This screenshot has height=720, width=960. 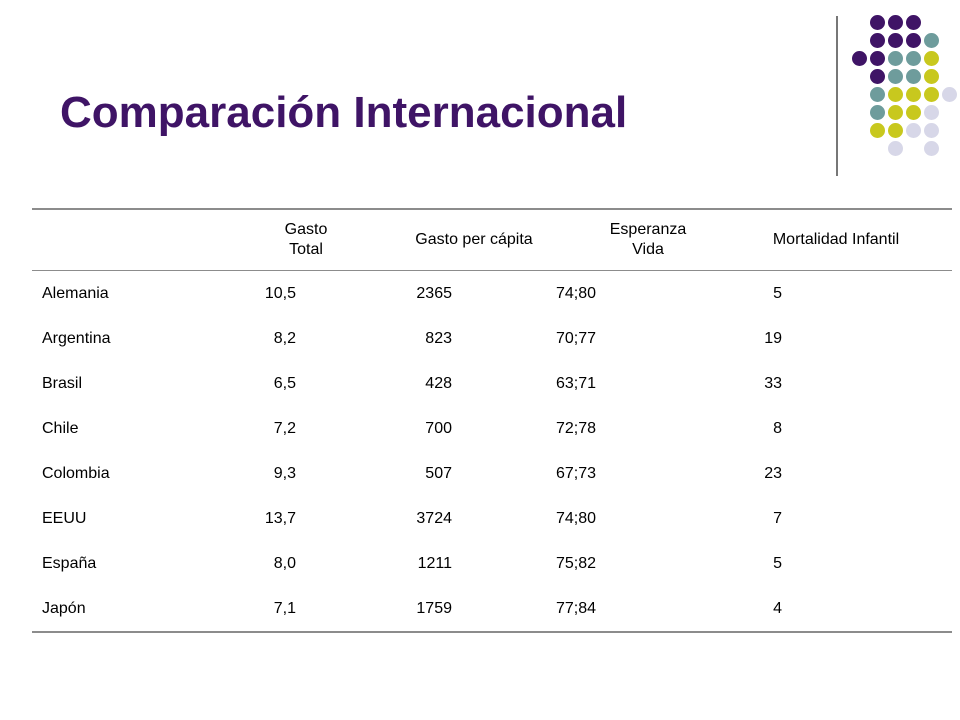 I want to click on table-row: EEUU 13,7 3724 74;80 7, so click(x=492, y=518).